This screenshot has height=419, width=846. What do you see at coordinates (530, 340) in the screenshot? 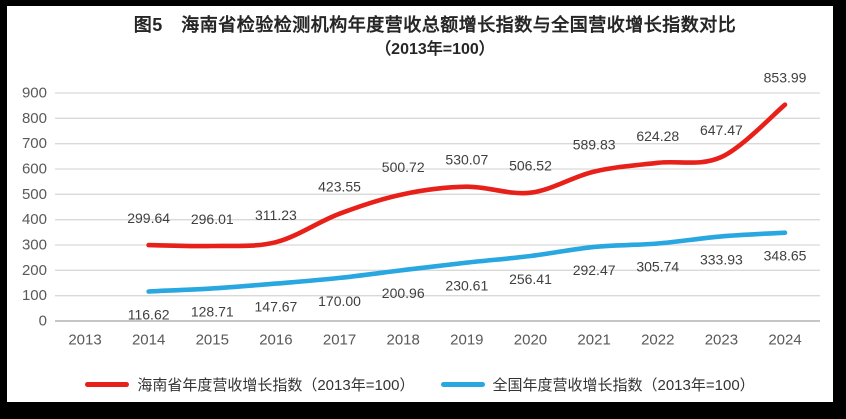
I see `x-tick-label: 2020` at bounding box center [530, 340].